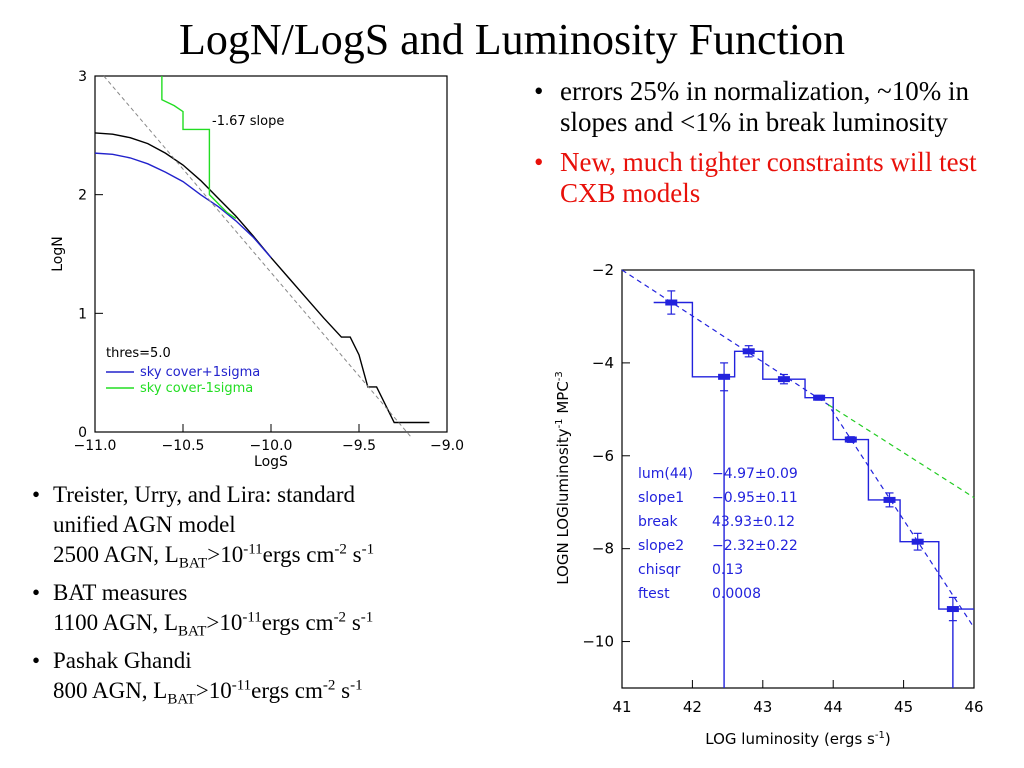 This screenshot has height=768, width=1024. What do you see at coordinates (654, 594) in the screenshot?
I see `fit-param-name: ftest` at bounding box center [654, 594].